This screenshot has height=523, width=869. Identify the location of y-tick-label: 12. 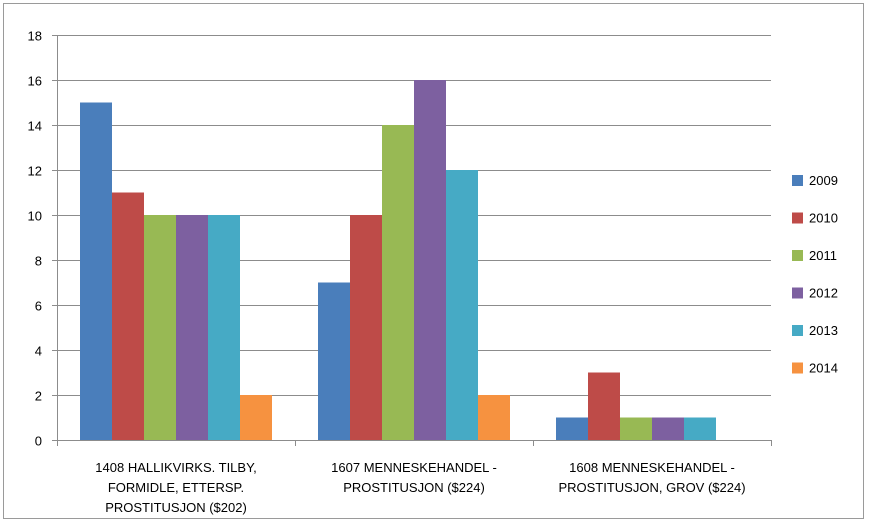
(35, 171).